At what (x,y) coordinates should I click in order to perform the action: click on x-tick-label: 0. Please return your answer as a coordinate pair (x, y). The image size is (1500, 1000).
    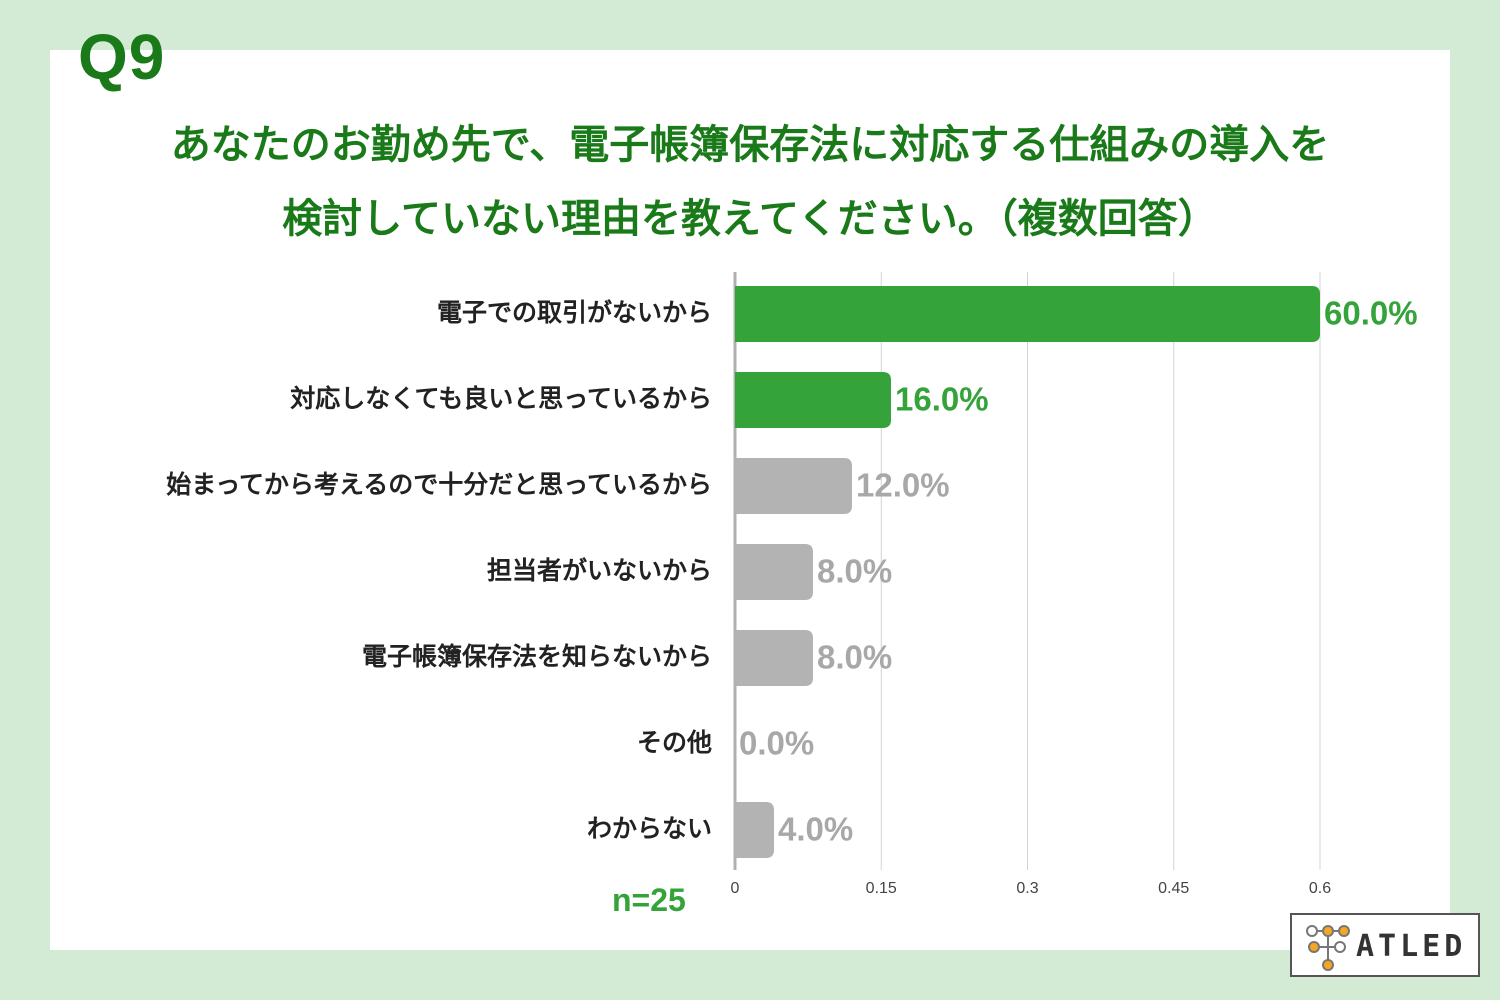
    Looking at the image, I should click on (735, 888).